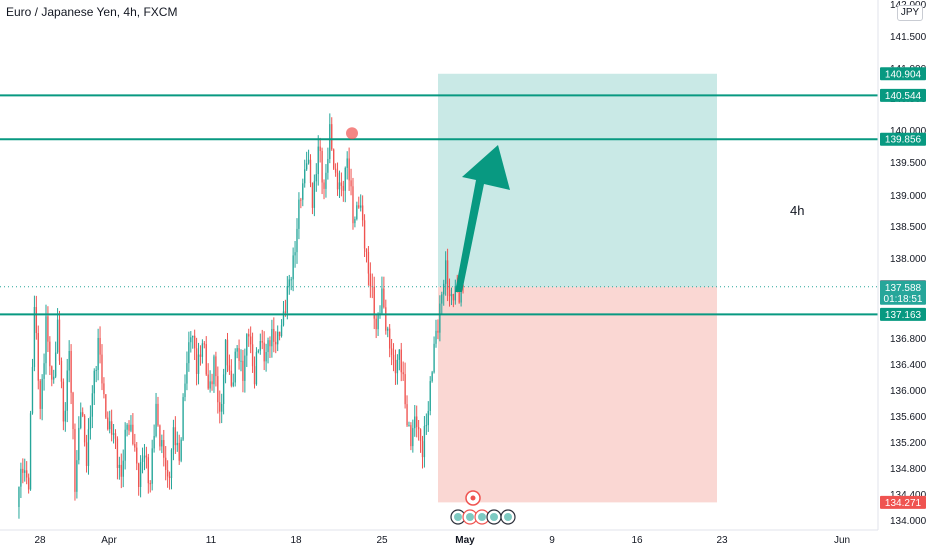  Describe the element at coordinates (908, 417) in the screenshot. I see `price-tick-label: 135.600` at that location.